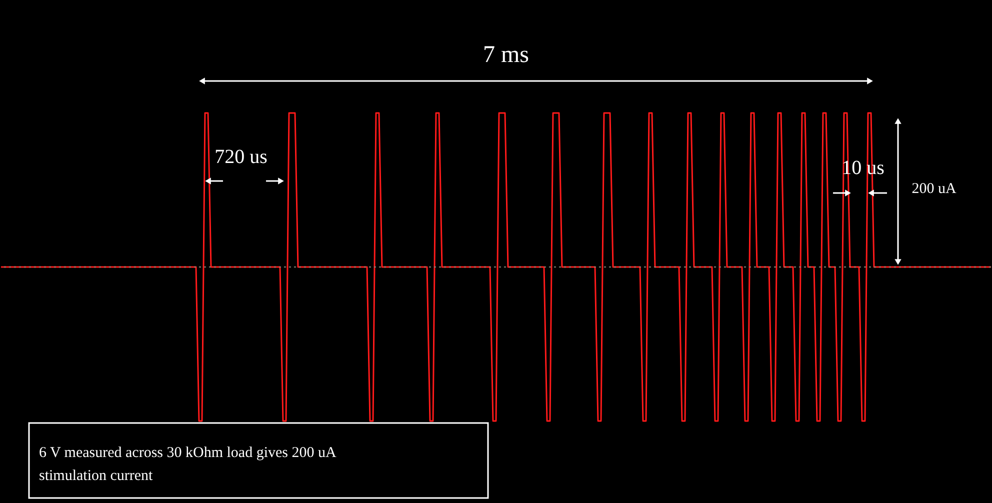 The width and height of the screenshot is (992, 503). I want to click on text: 7 ms, so click(506, 55).